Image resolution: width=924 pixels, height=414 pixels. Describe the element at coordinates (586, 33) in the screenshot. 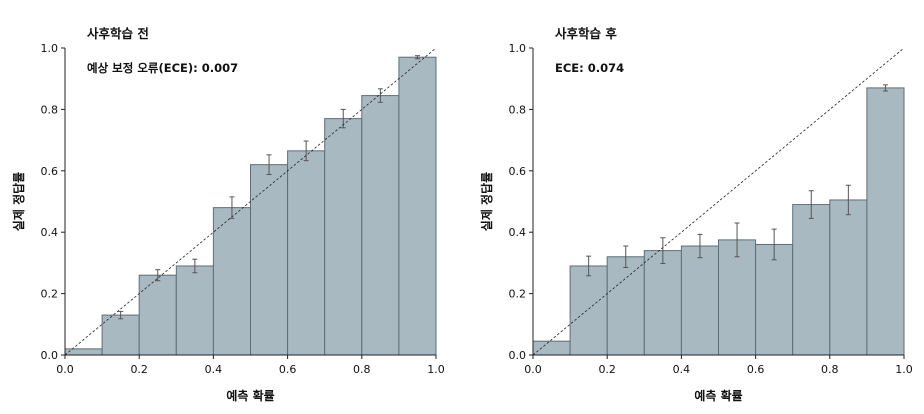

I see `chart-title: 사후학습 후` at that location.